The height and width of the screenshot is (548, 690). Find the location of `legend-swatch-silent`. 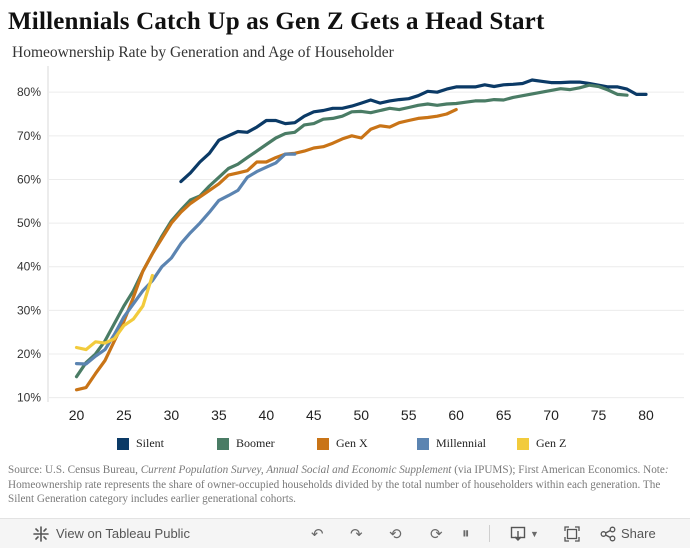

legend-swatch-silent is located at coordinates (123, 443).